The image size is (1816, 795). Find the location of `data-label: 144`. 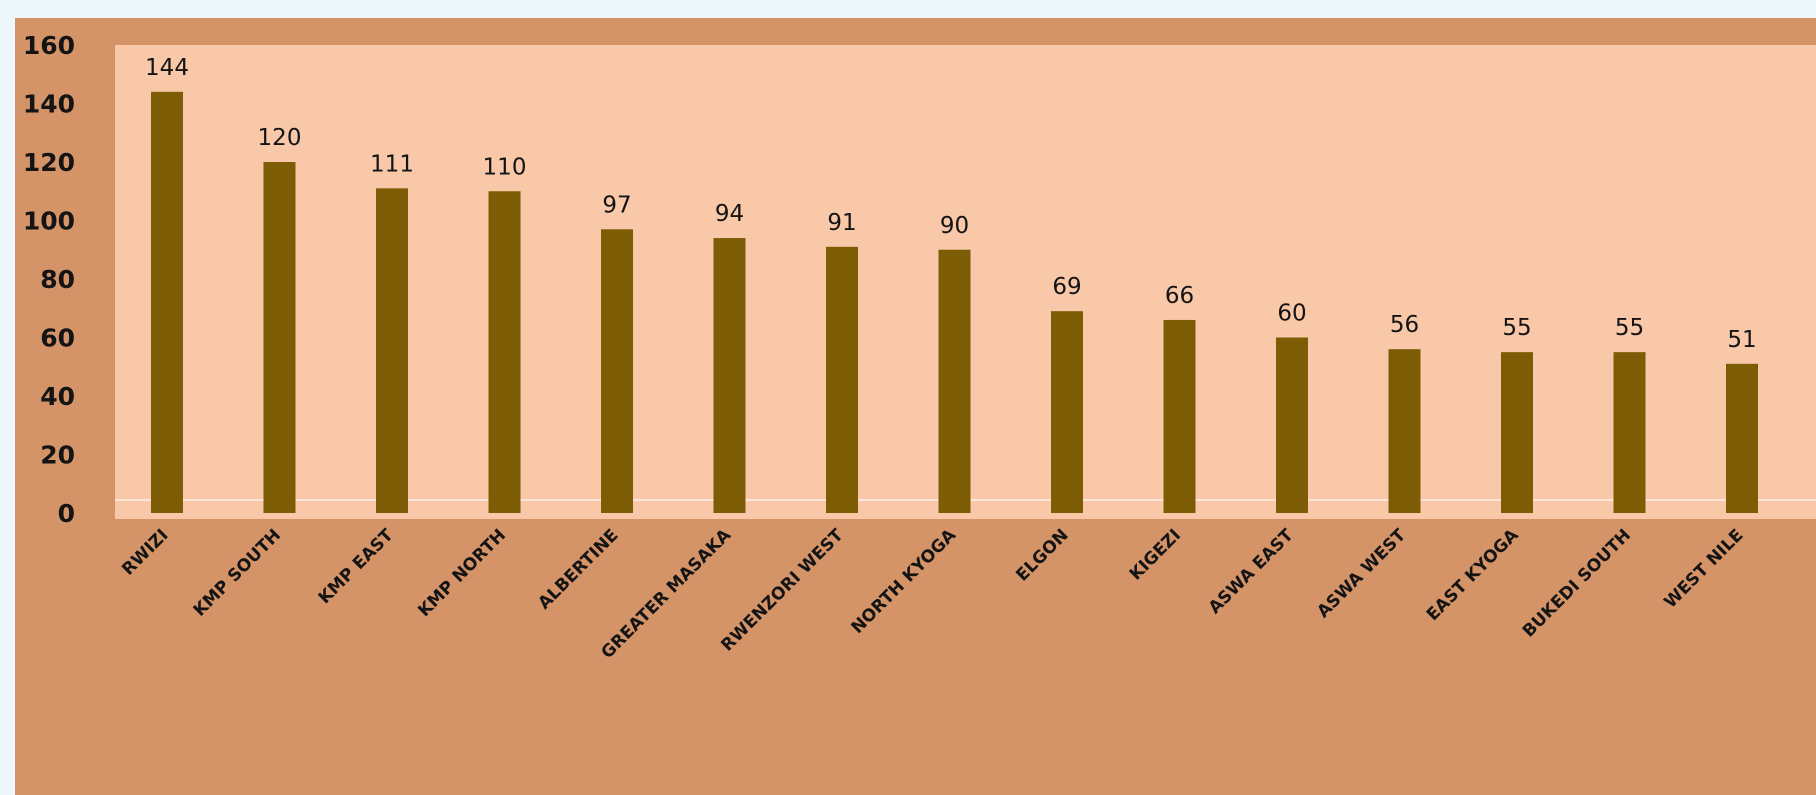

data-label: 144 is located at coordinates (167, 68).